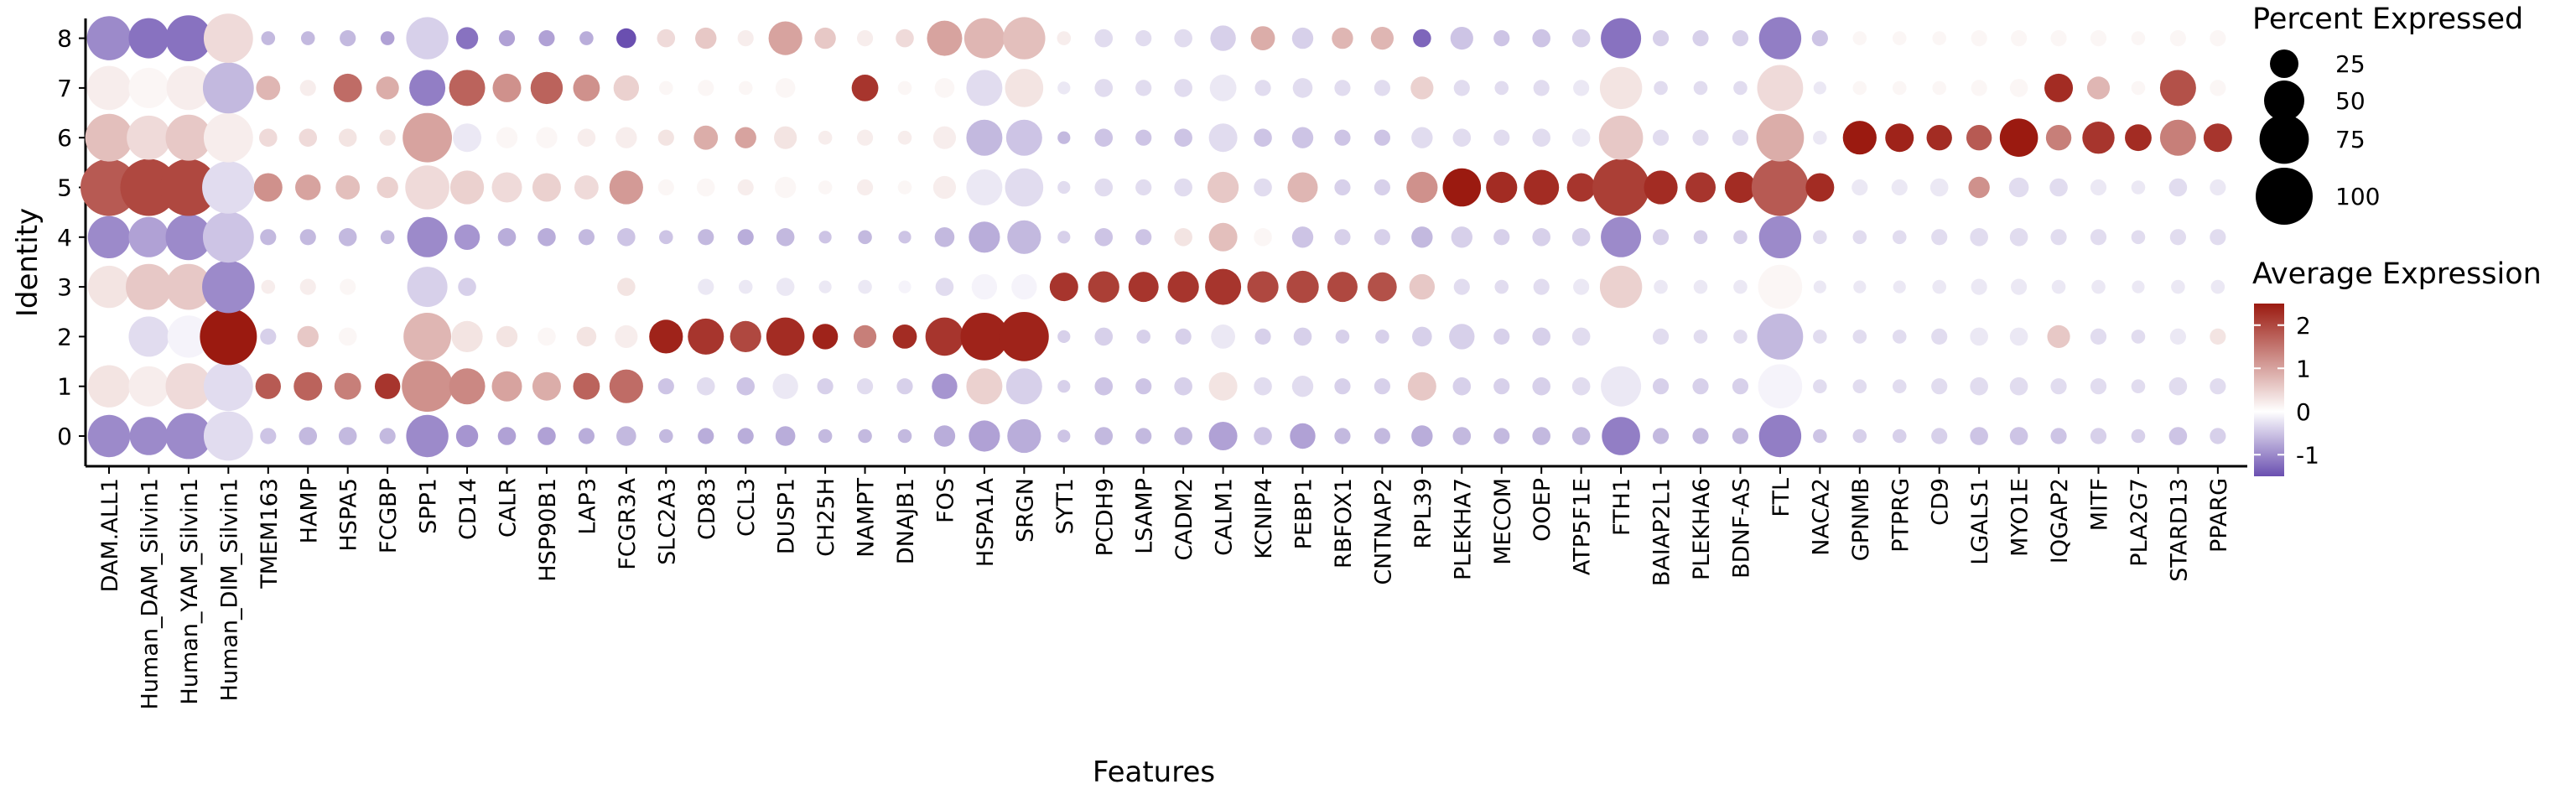 The image size is (2576, 805). I want to click on x-tick-label: HSPA5, so click(349, 515).